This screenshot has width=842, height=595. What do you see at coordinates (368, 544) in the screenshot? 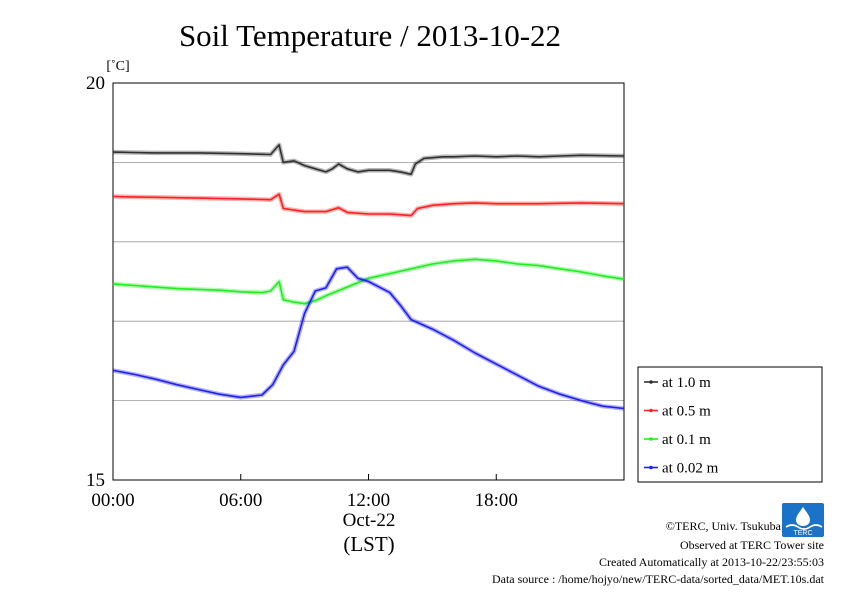
I see `x-zone-label: (LST)` at bounding box center [368, 544].